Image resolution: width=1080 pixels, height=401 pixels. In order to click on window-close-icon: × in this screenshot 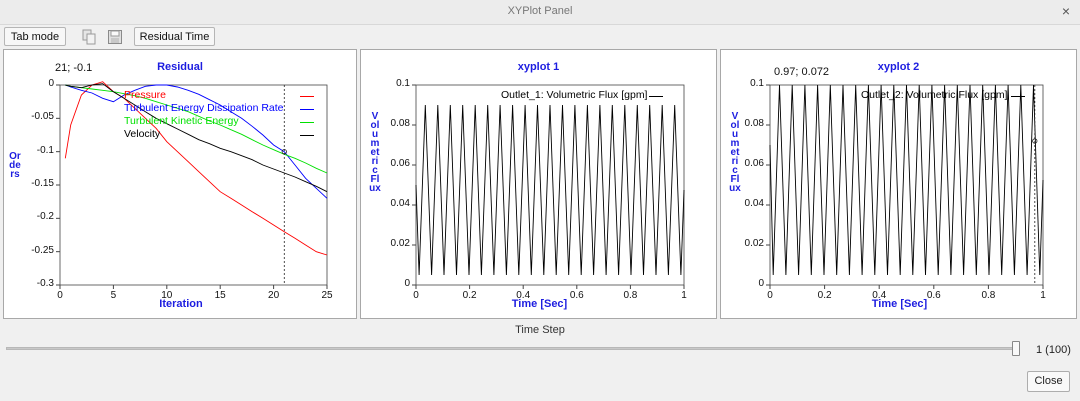, I will do `click(1065, 11)`.